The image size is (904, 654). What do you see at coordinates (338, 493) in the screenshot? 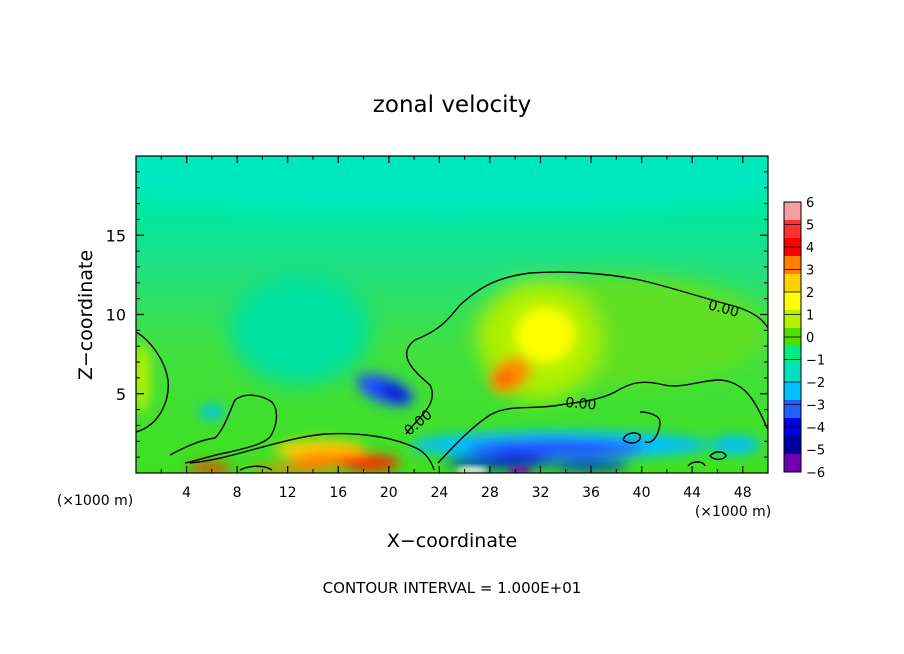
I see `x-tick-label: 16` at bounding box center [338, 493].